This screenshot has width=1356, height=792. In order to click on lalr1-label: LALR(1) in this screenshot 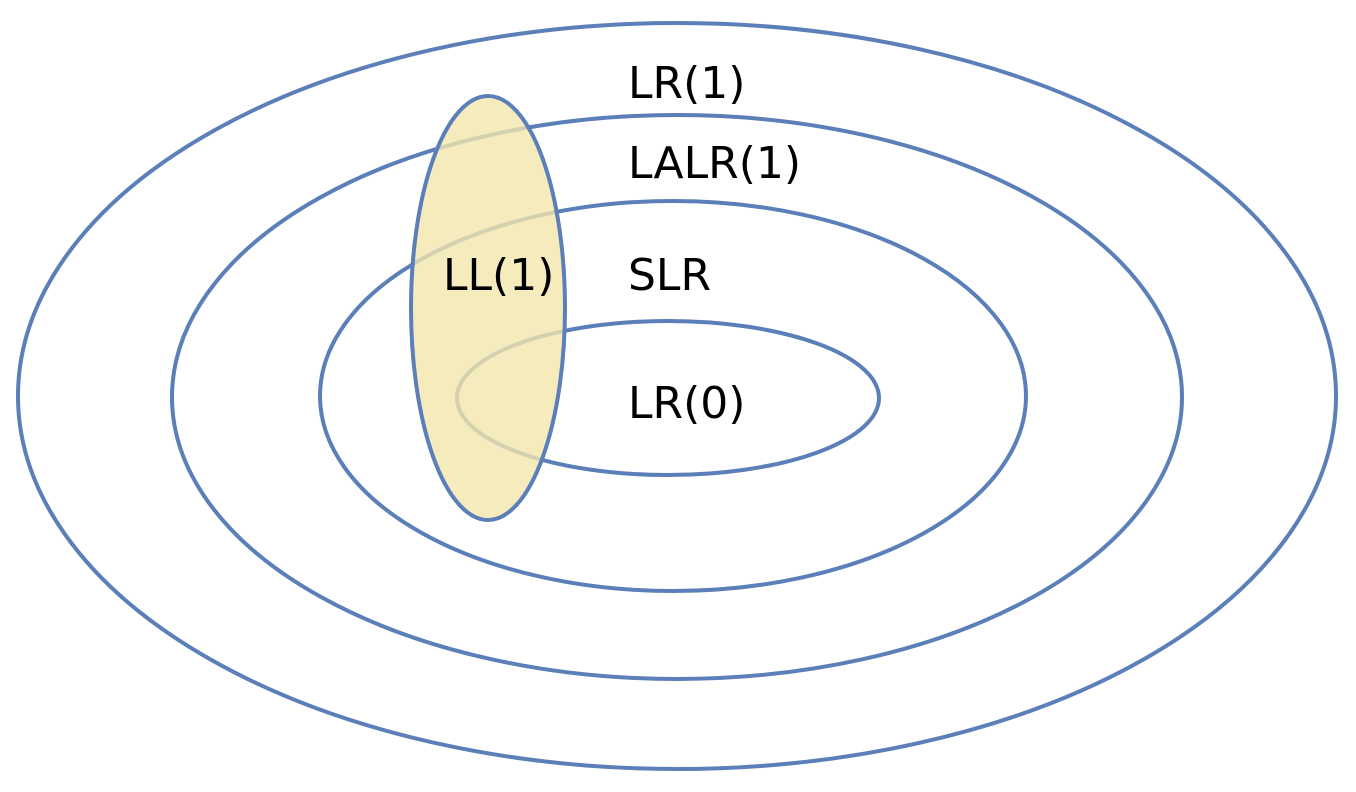, I will do `click(714, 163)`.